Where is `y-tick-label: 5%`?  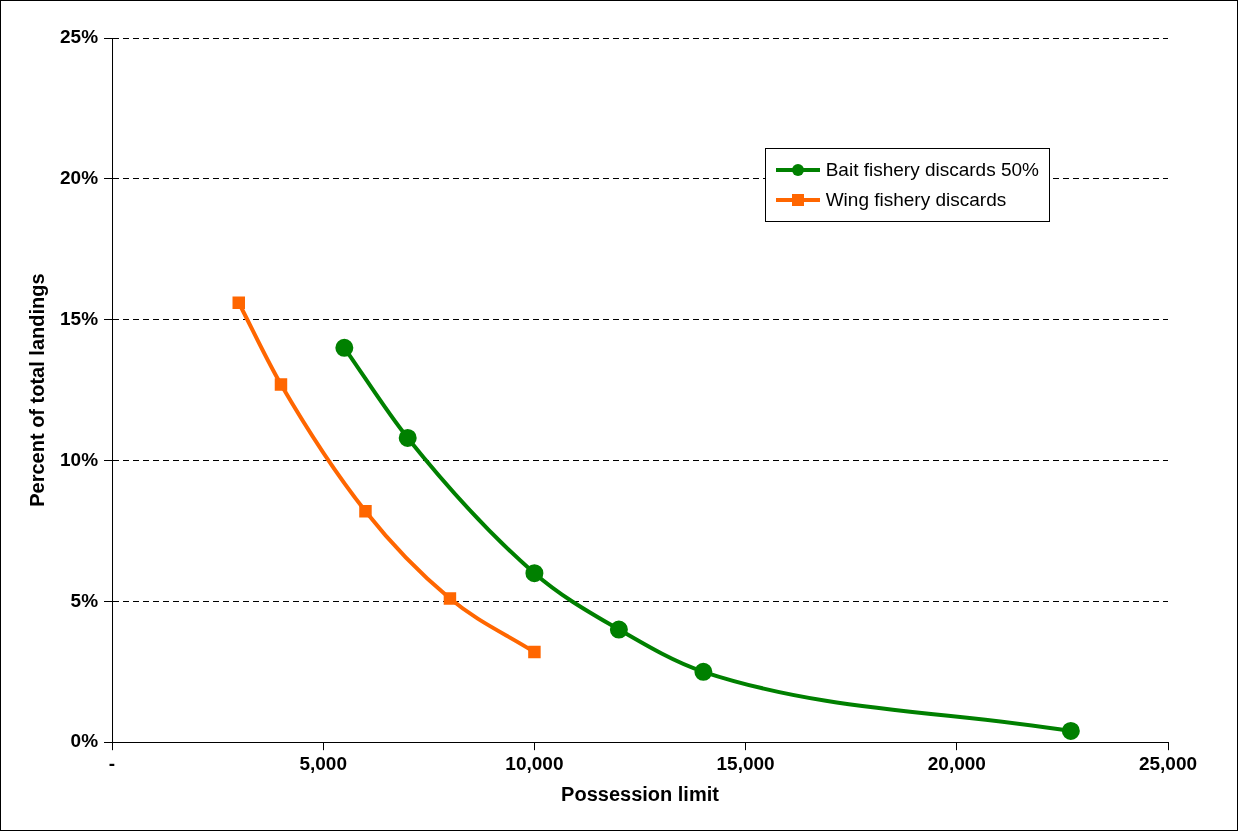 y-tick-label: 5% is located at coordinates (84, 600).